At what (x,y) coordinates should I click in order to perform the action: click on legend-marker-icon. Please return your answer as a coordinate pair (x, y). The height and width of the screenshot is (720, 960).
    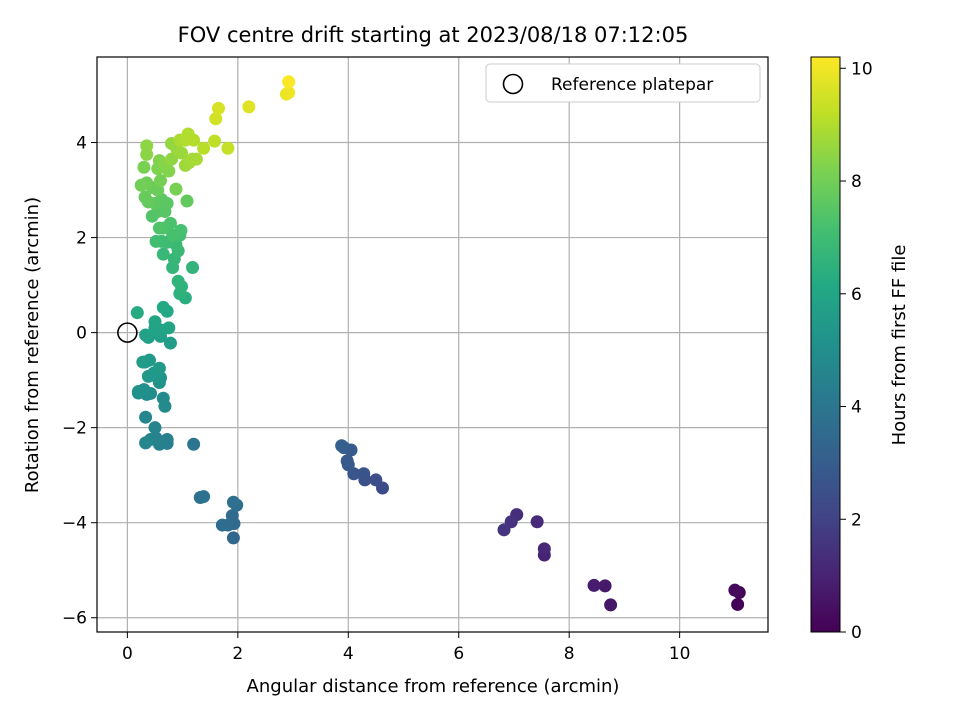
    Looking at the image, I should click on (513, 84).